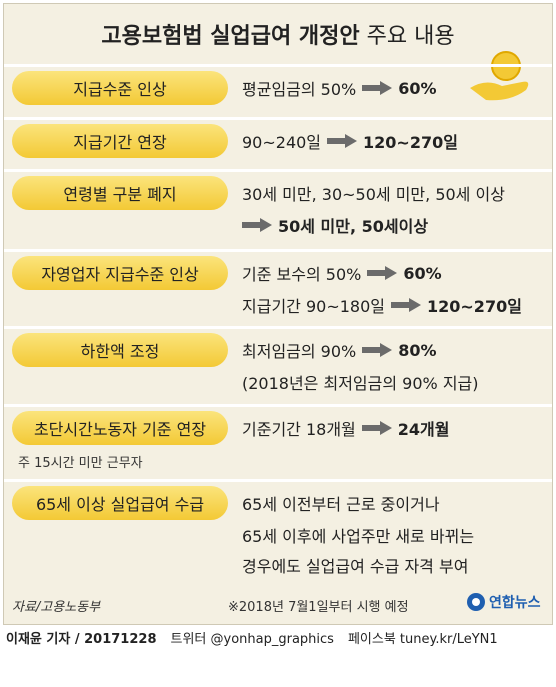 Image resolution: width=556 pixels, height=687 pixels. Describe the element at coordinates (302, 274) in the screenshot. I see `line-before: 기준 보수의 50%` at that location.